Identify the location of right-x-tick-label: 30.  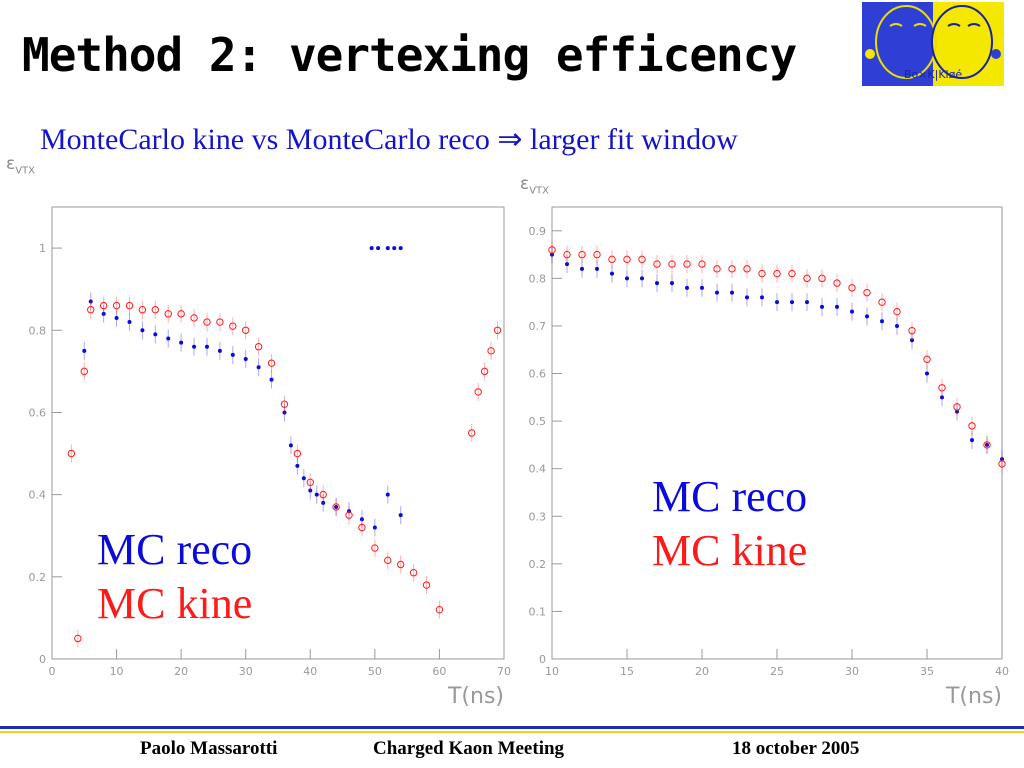
(852, 671).